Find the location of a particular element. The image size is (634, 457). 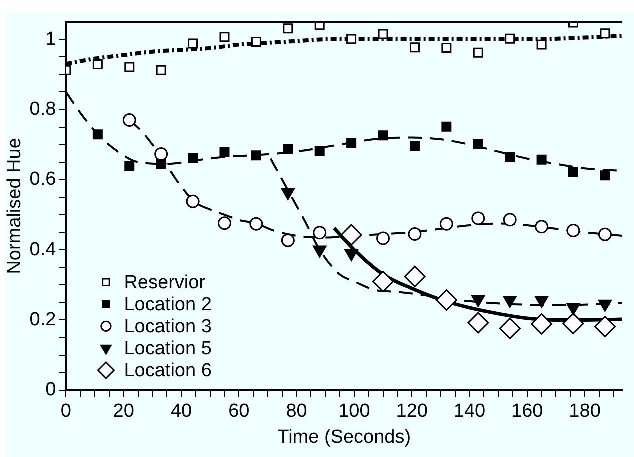

x-tick-label: 180 is located at coordinates (585, 411).